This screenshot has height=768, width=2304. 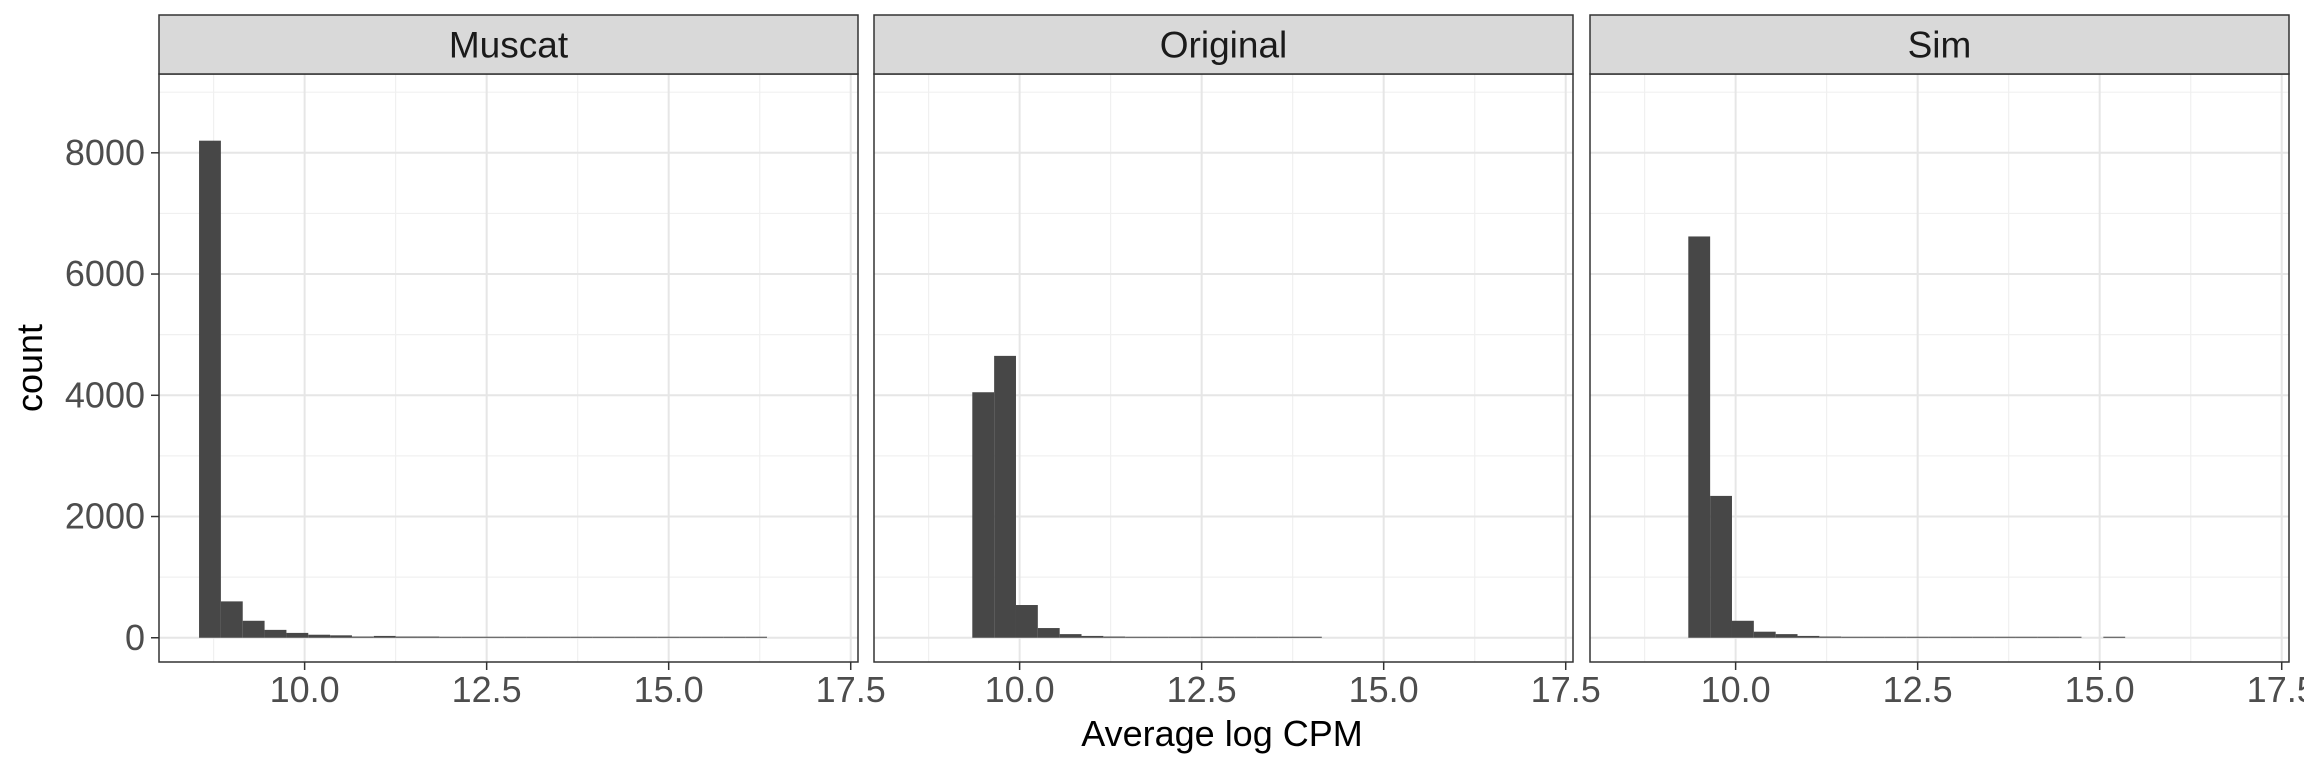 I want to click on y-tick-label: 4000, so click(x=105, y=394).